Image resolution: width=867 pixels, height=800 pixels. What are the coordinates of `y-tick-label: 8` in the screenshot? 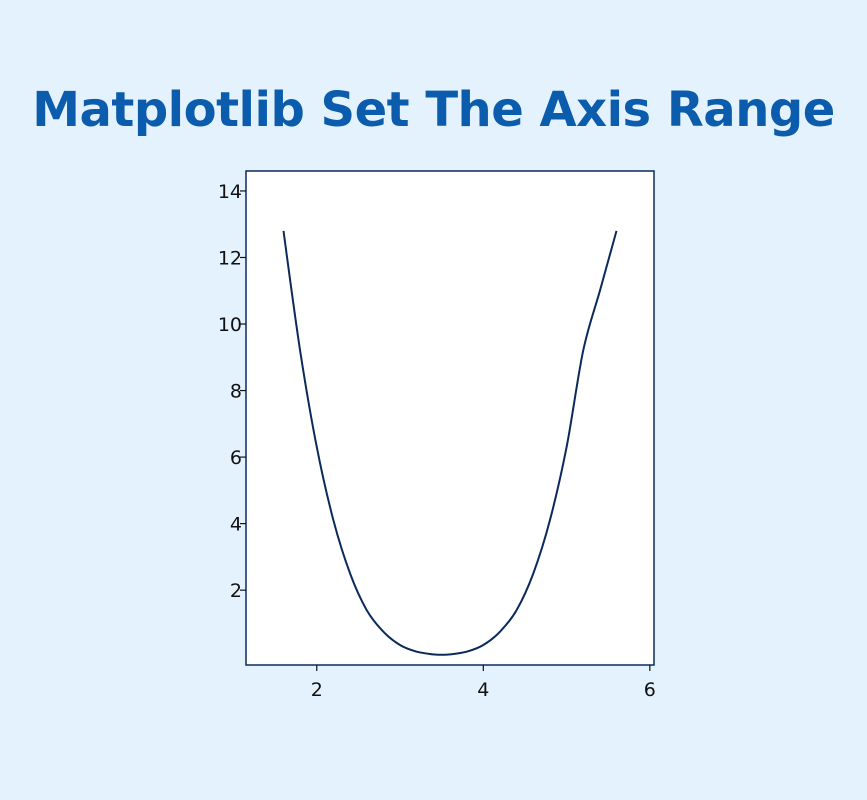 It's located at (236, 392).